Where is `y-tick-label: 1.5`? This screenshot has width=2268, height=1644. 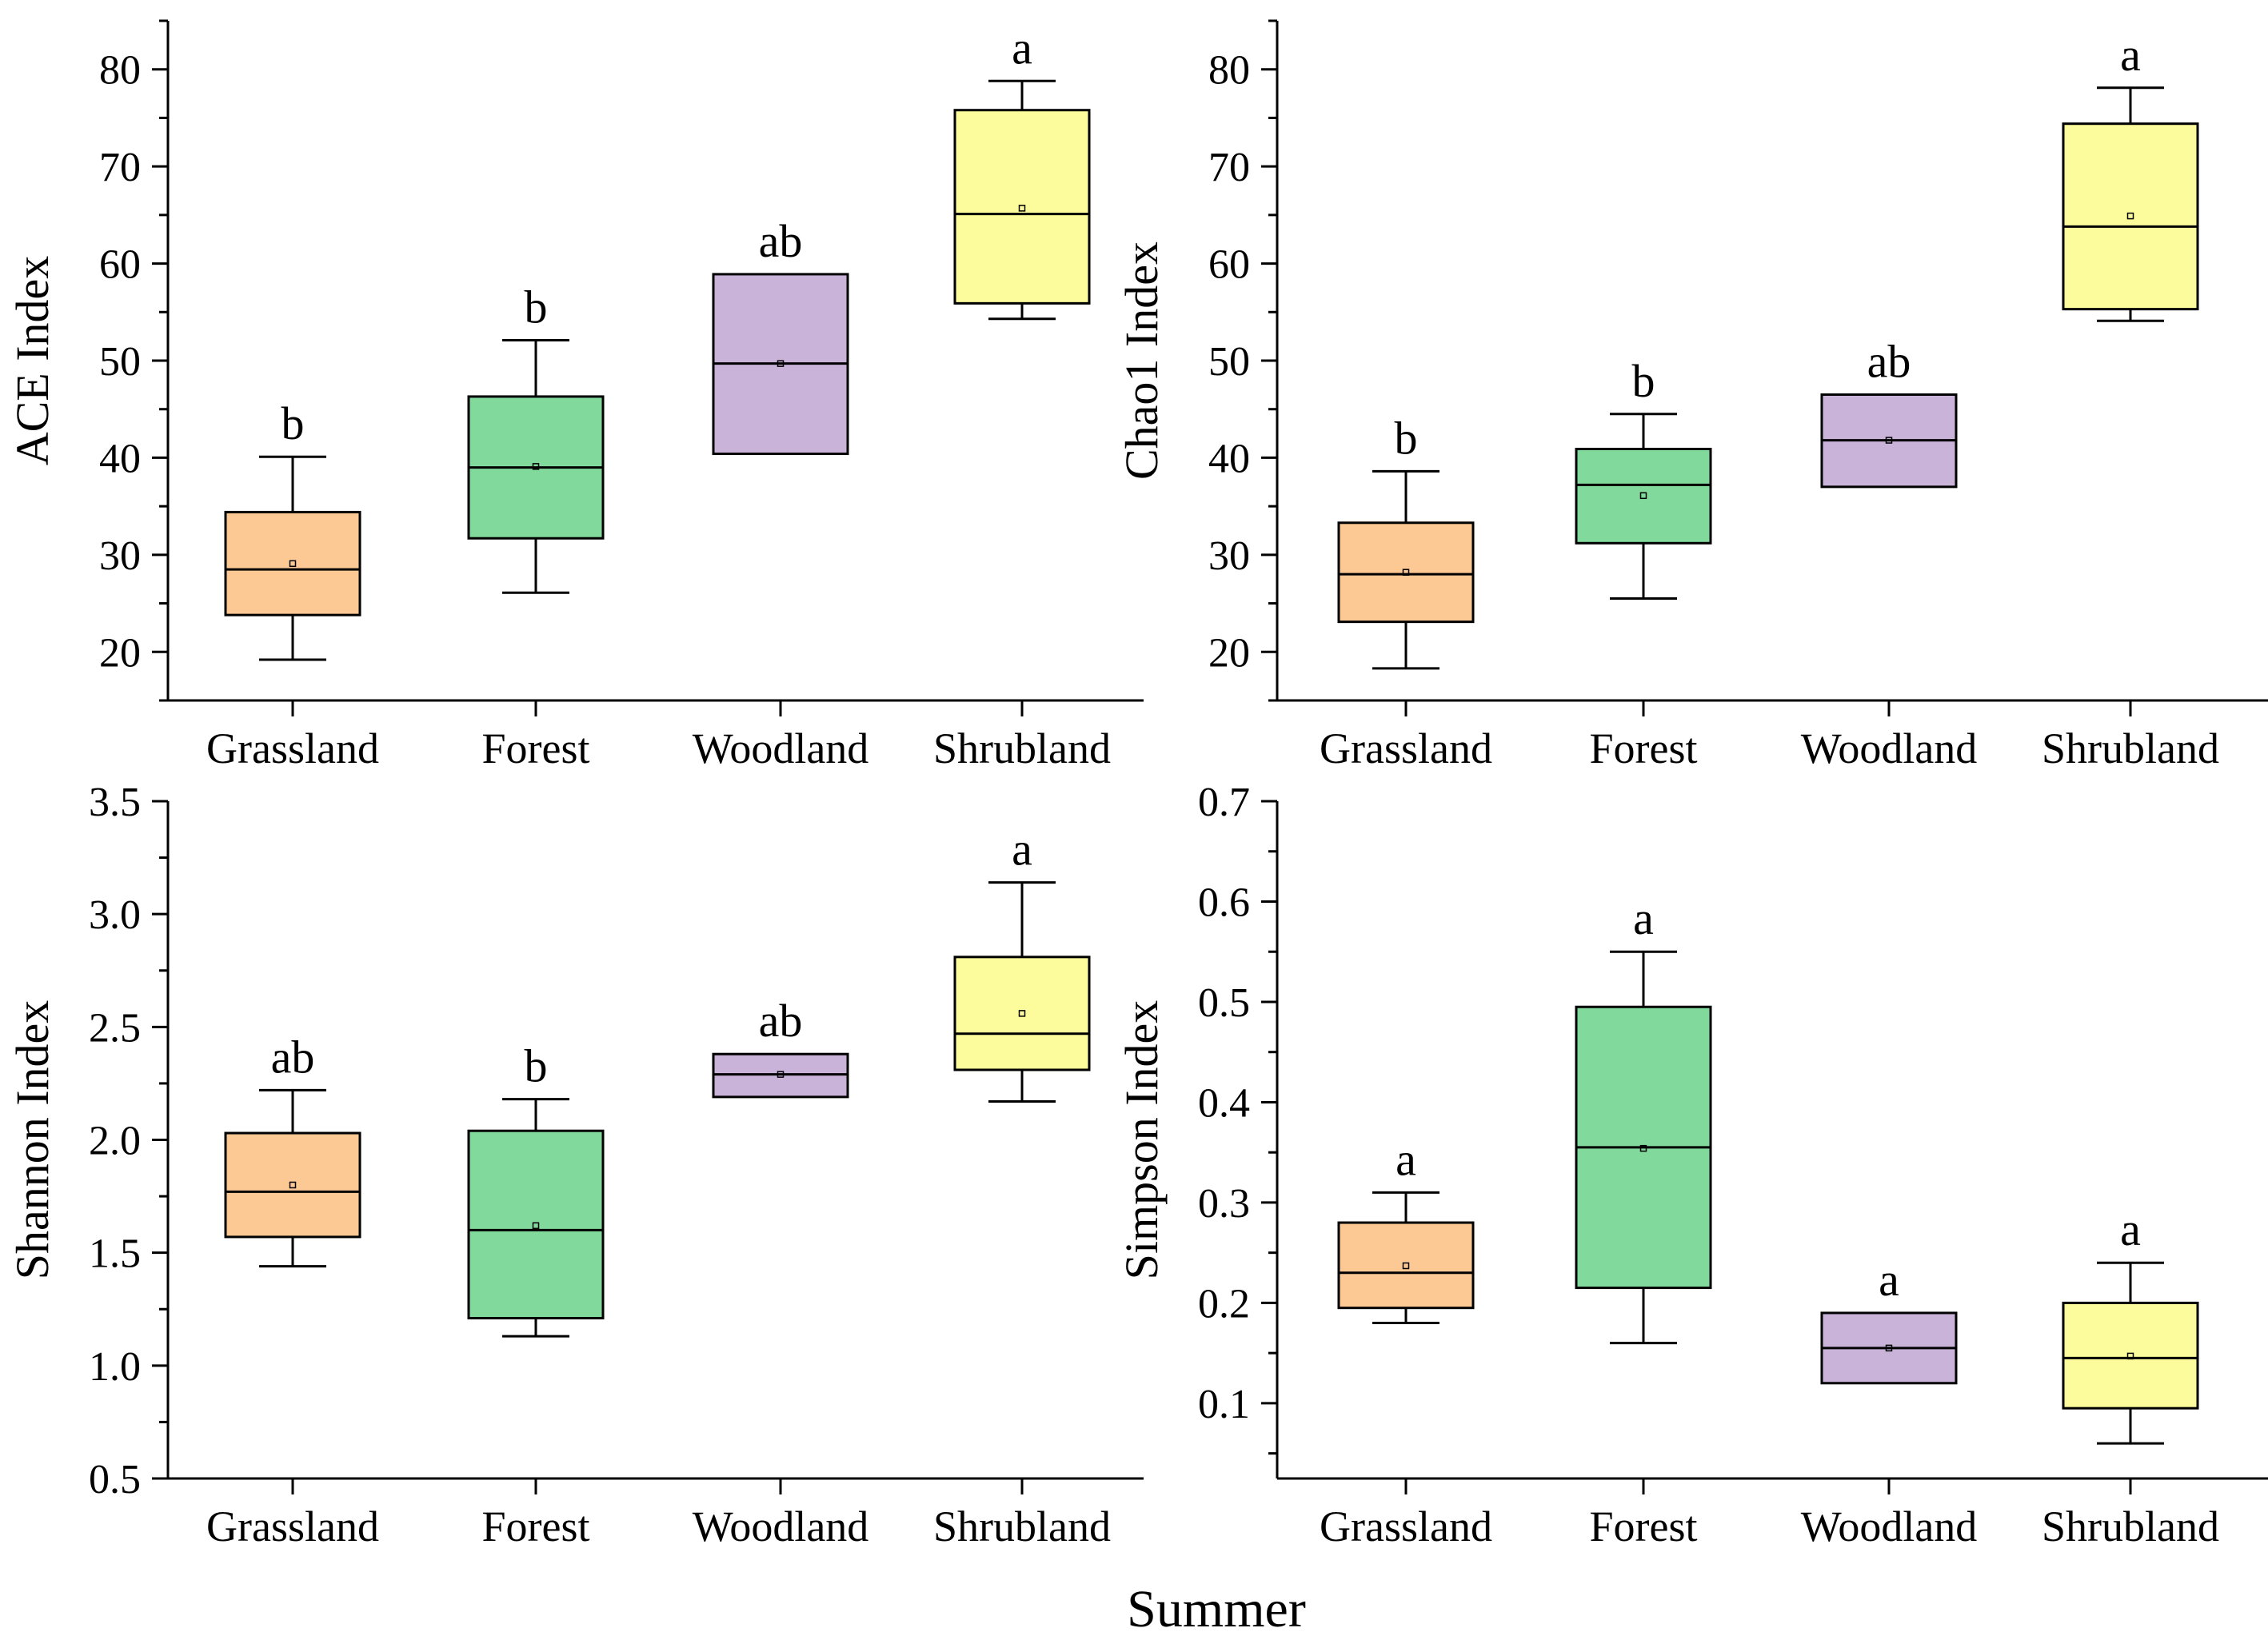
y-tick-label: 1.5 is located at coordinates (115, 1254).